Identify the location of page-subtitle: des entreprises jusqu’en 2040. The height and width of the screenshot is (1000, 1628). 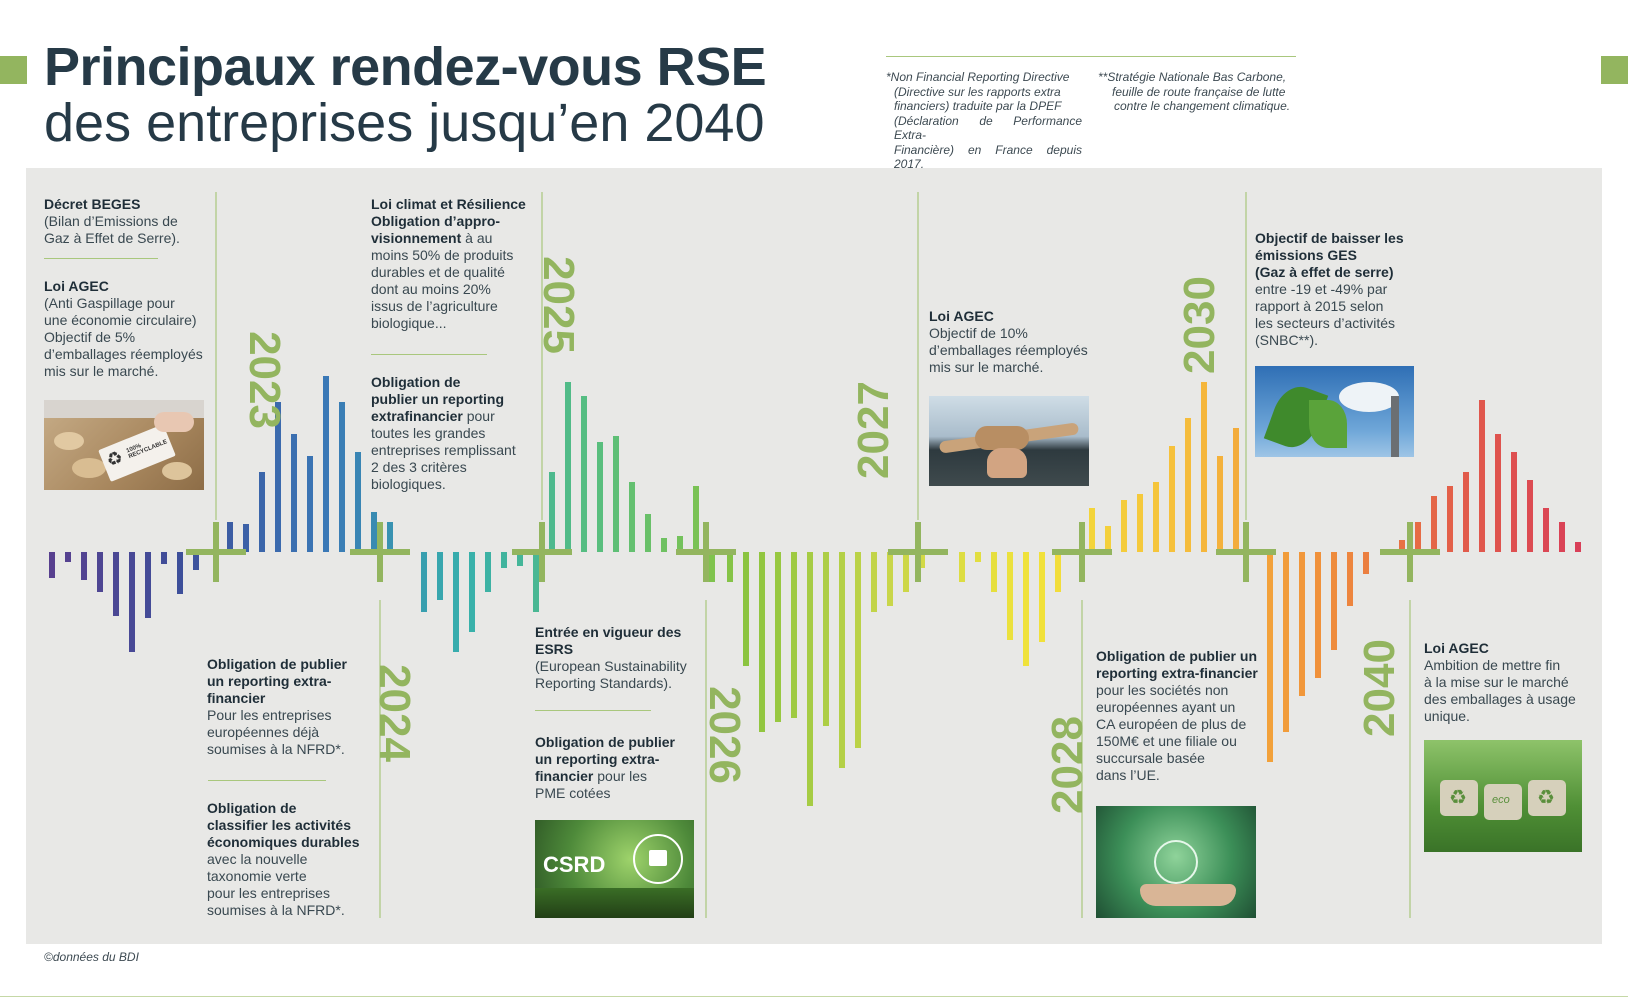
(404, 123).